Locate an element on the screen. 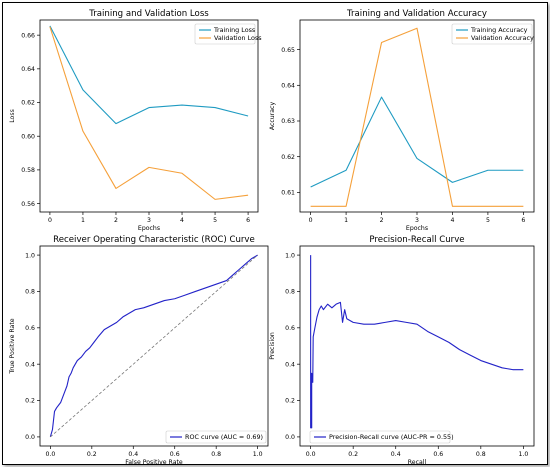 The image size is (550, 467). legend-entry: ROC curve (AUC = 0.69) is located at coordinates (224, 437).